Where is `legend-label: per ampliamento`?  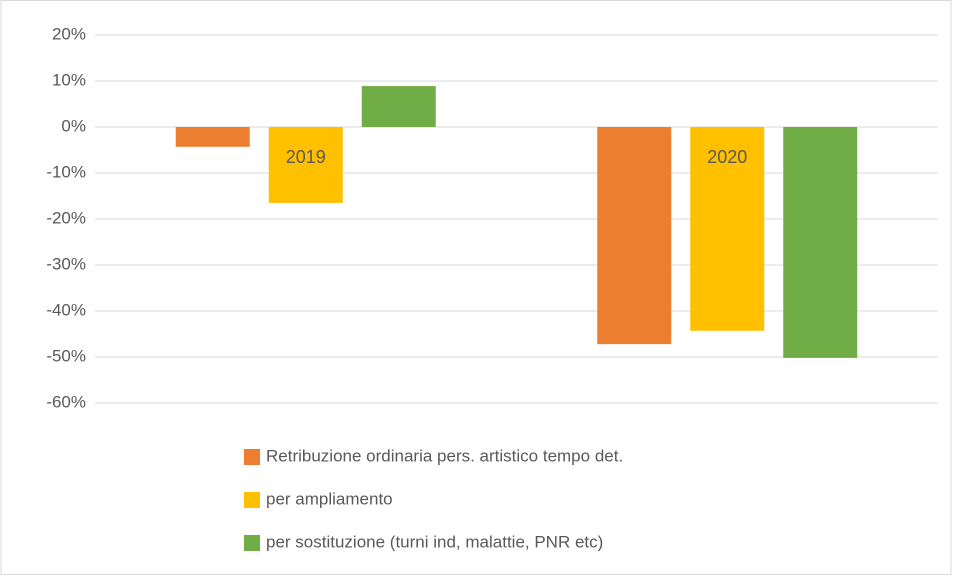
legend-label: per ampliamento is located at coordinates (329, 498).